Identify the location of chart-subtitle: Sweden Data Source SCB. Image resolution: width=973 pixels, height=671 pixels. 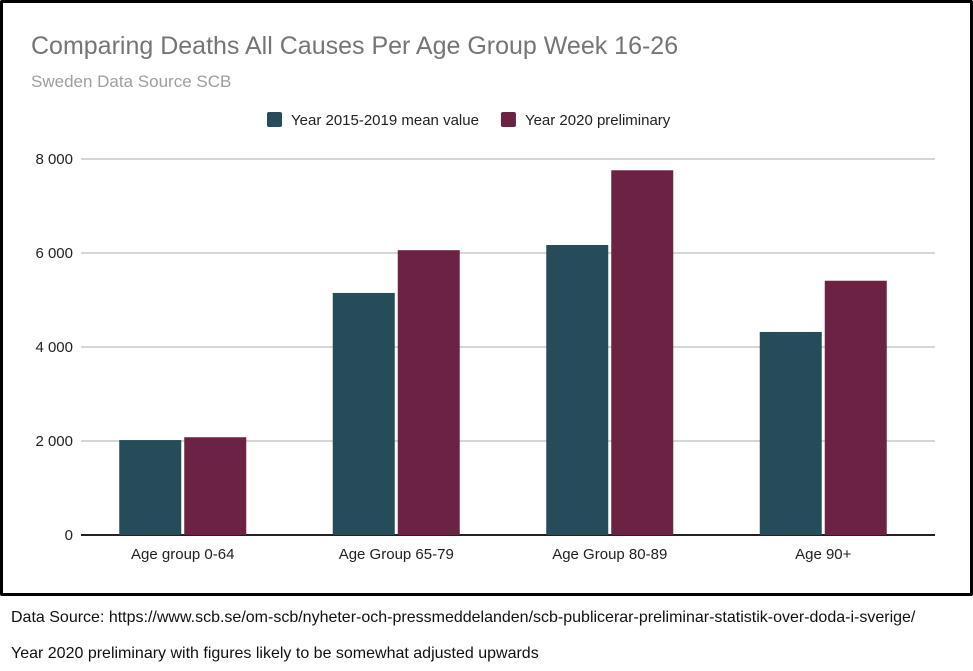
(131, 81).